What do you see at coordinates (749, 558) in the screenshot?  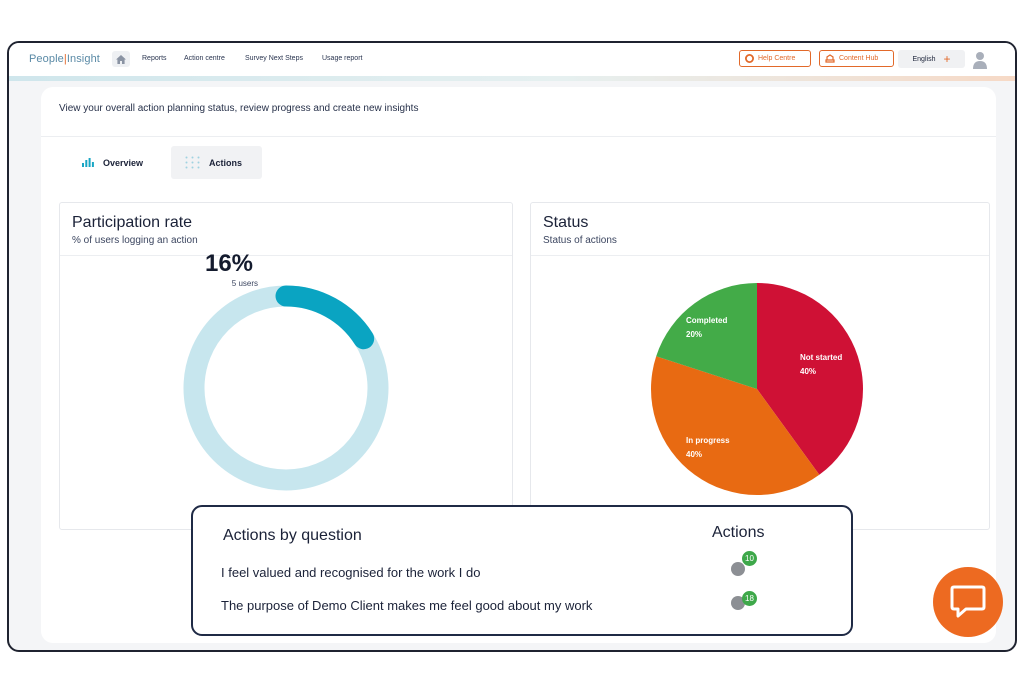 I see `action-count-badge: 10` at bounding box center [749, 558].